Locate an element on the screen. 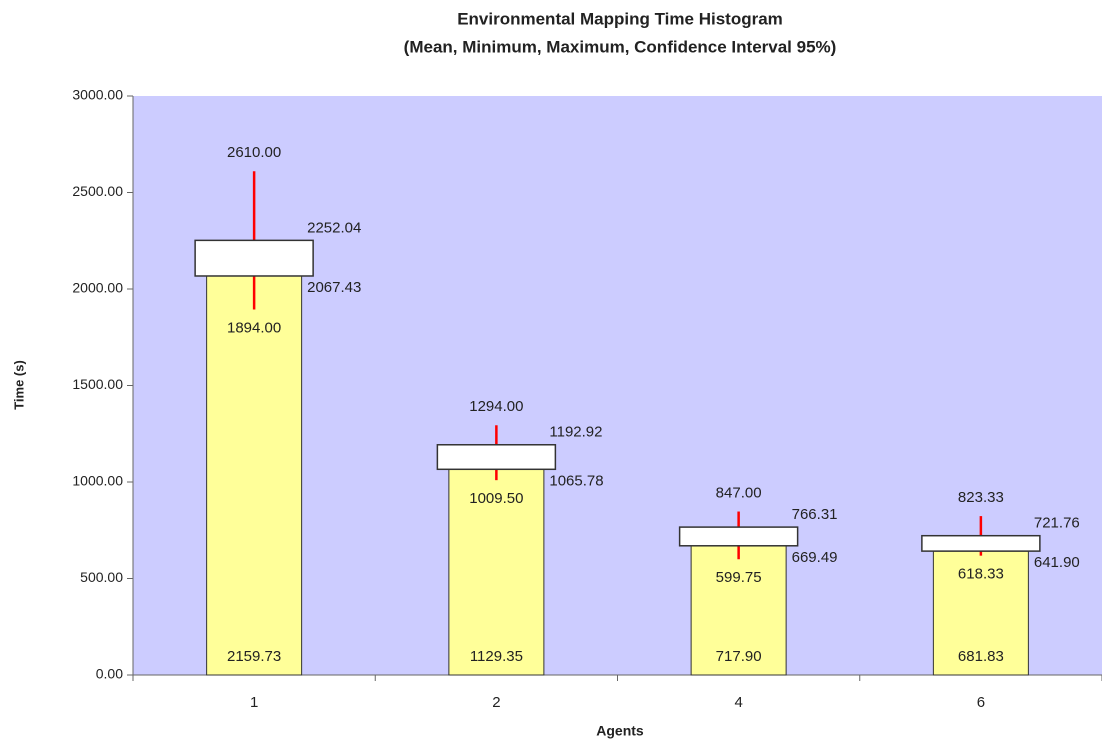  mean-label: 681.83 is located at coordinates (981, 656).